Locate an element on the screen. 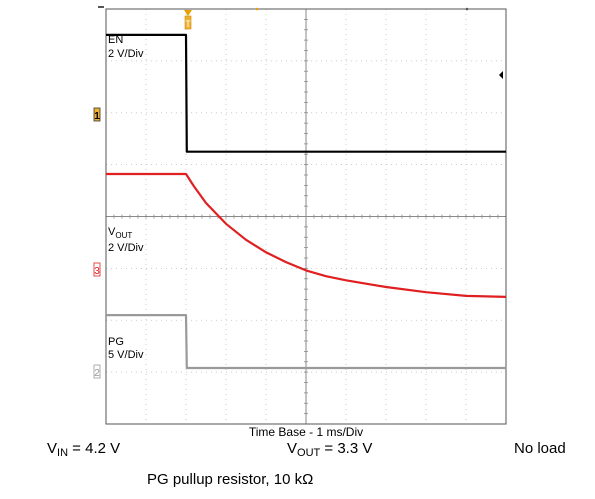  channel-2-marker: 2 is located at coordinates (97, 371).